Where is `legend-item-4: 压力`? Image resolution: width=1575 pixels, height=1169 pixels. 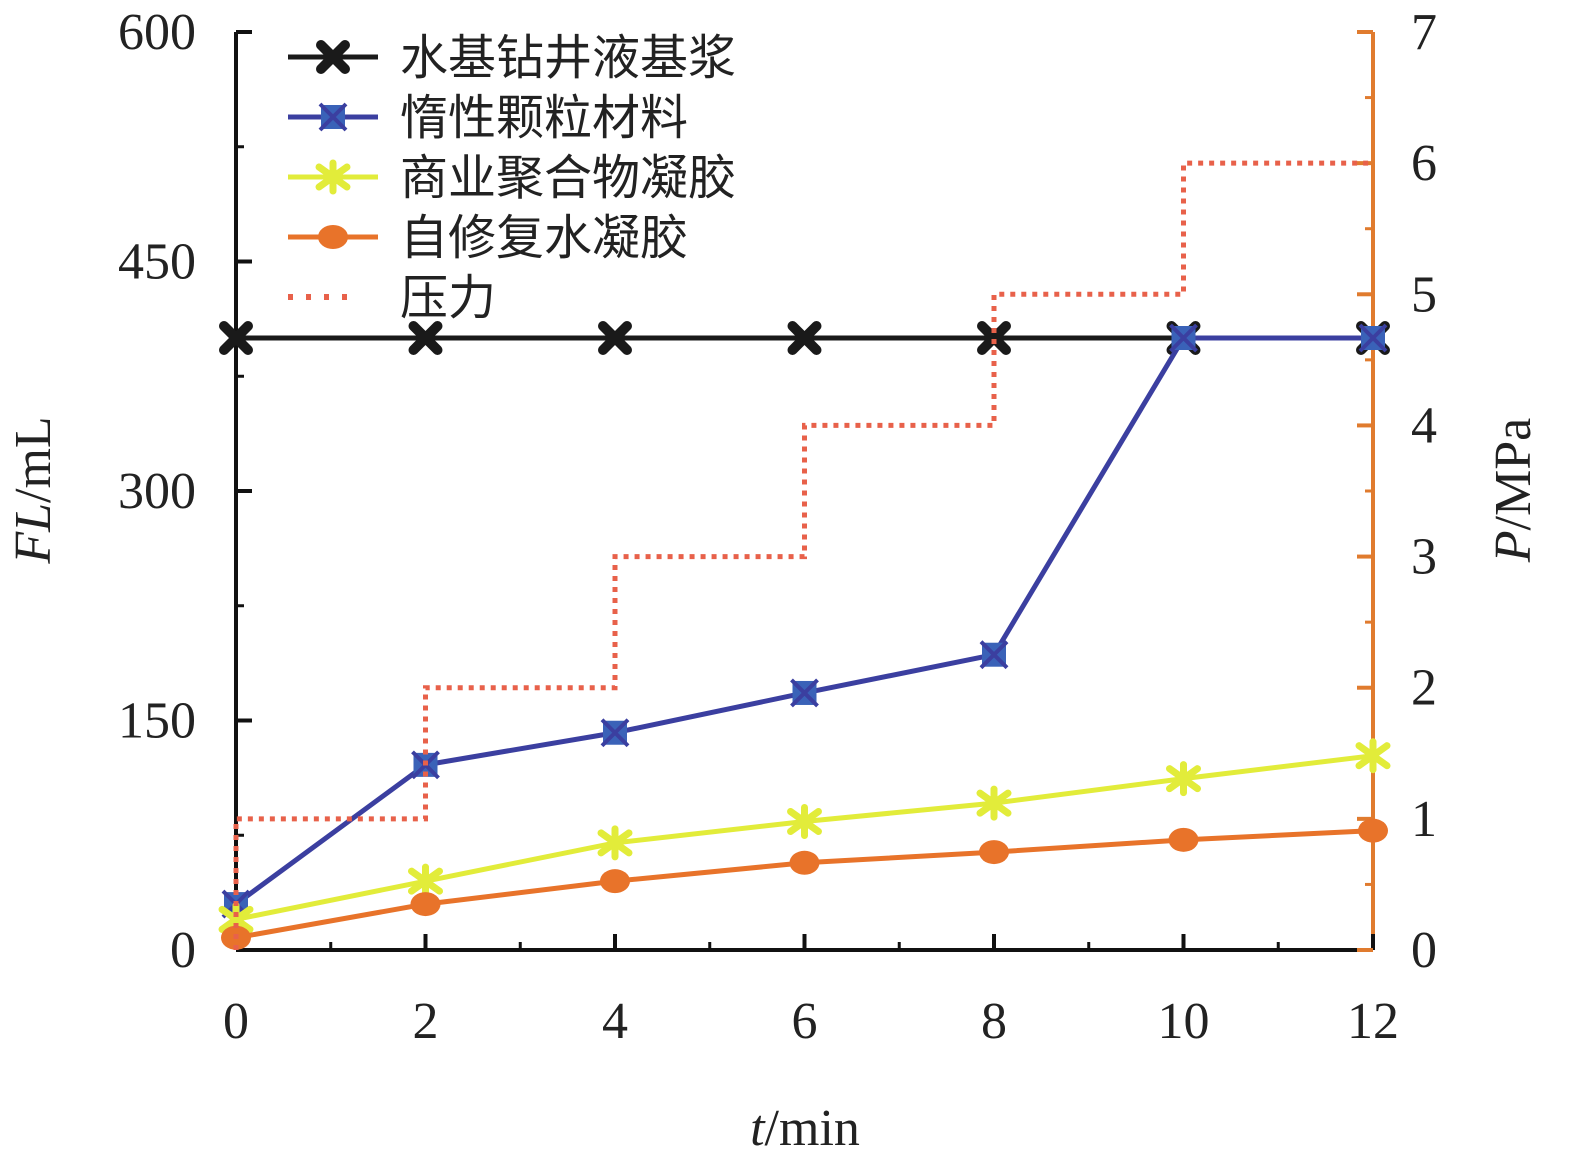 legend-item-4: 压力 is located at coordinates (392, 298).